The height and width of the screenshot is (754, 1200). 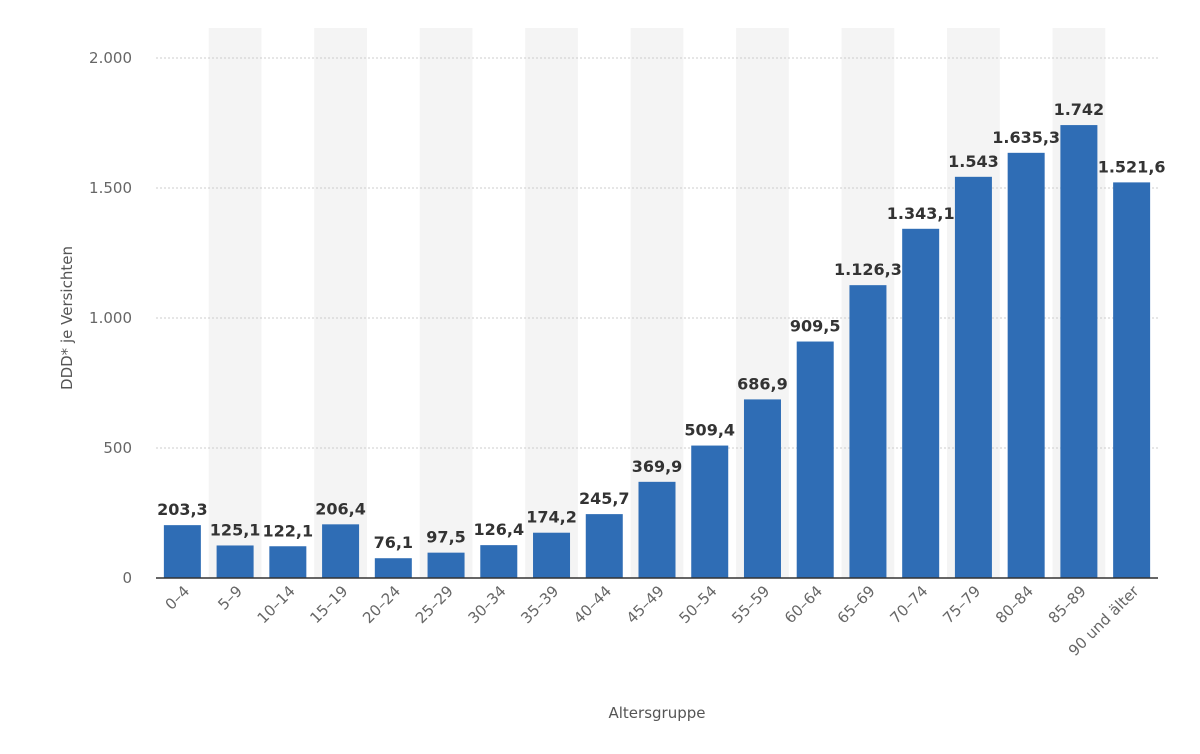 What do you see at coordinates (182, 509) in the screenshot?
I see `value-label: 203,3` at bounding box center [182, 509].